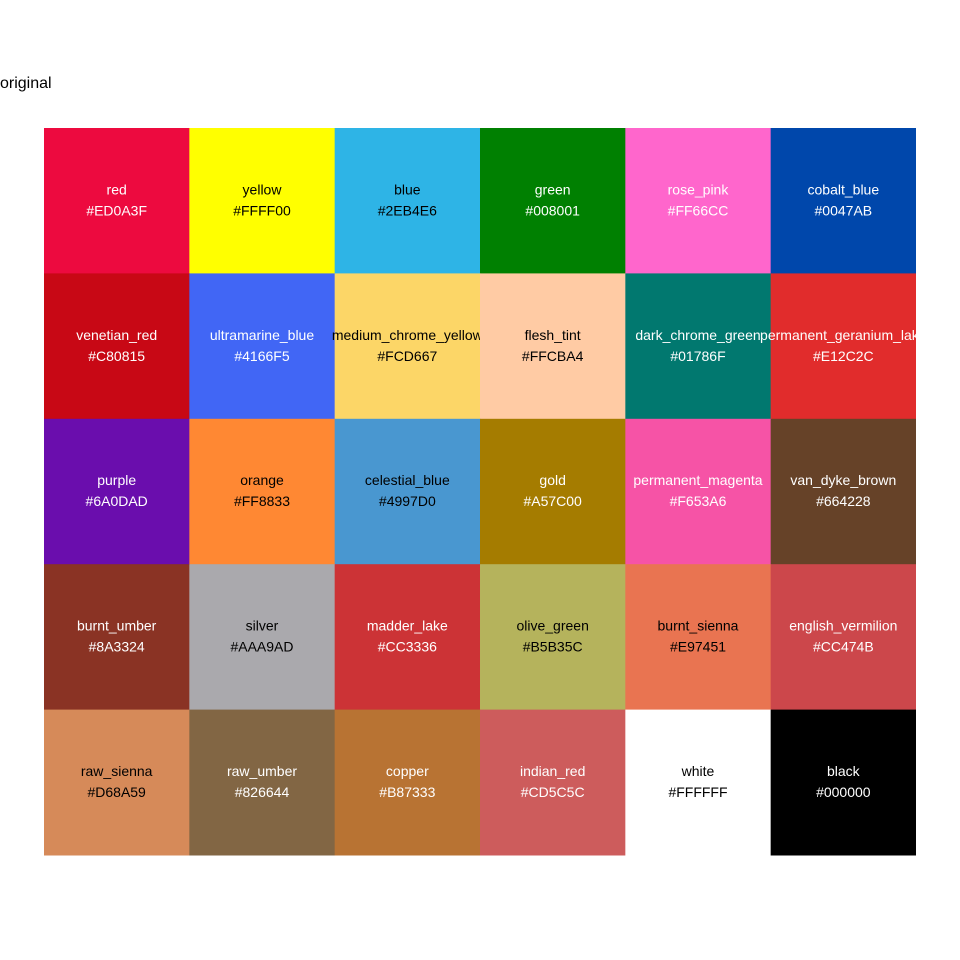 The height and width of the screenshot is (960, 960). Describe the element at coordinates (553, 792) in the screenshot. I see `swatch-hex: #CD5C5C` at that location.